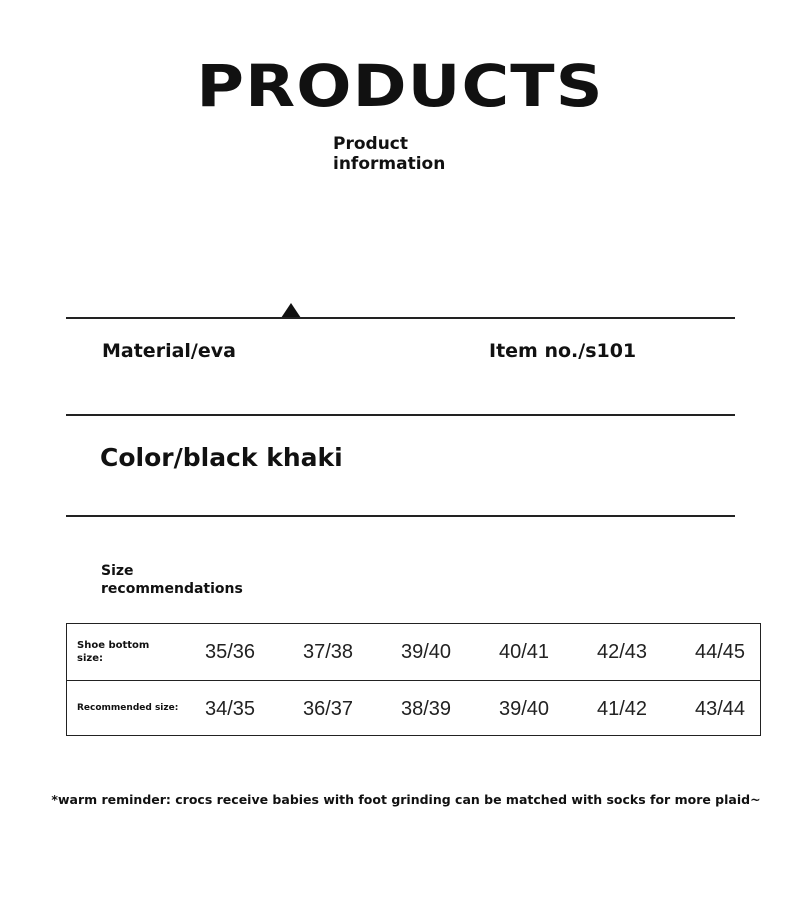 Image resolution: width=800 pixels, height=897 pixels. Describe the element at coordinates (426, 709) in the screenshot. I see `table-cell: 38/39` at that location.